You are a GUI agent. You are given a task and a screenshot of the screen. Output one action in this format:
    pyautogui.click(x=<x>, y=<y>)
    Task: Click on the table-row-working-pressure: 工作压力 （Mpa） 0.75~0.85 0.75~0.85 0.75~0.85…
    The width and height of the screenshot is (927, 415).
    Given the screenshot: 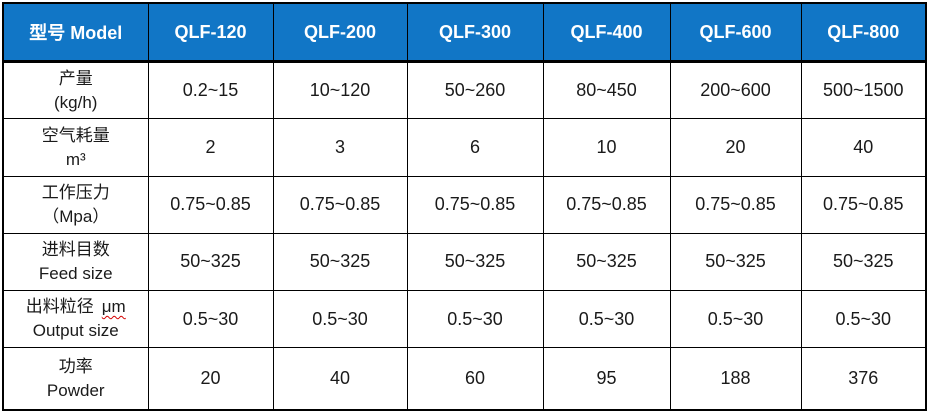 What is the action you would take?
    pyautogui.click(x=464, y=204)
    